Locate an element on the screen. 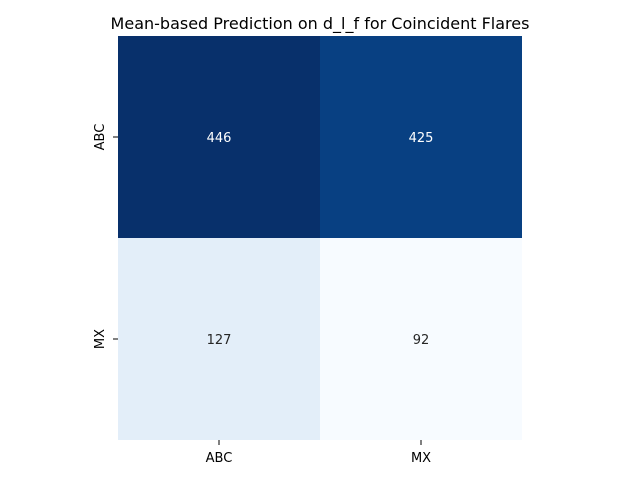  x-tick-label: MX is located at coordinates (421, 458).